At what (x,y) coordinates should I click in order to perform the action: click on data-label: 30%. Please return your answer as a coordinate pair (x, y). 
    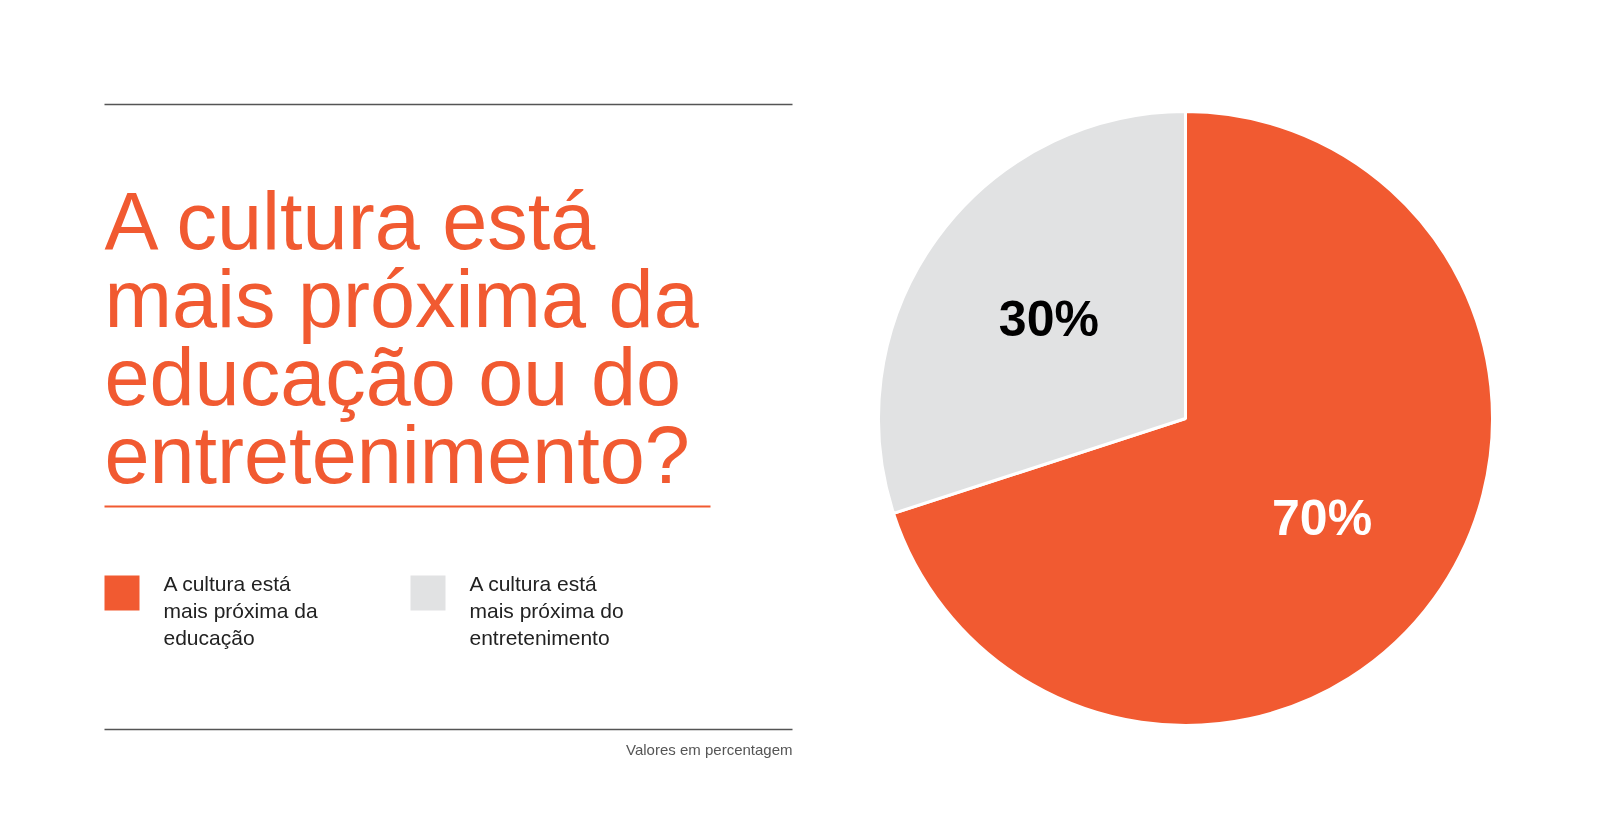
    Looking at the image, I should click on (1048, 319).